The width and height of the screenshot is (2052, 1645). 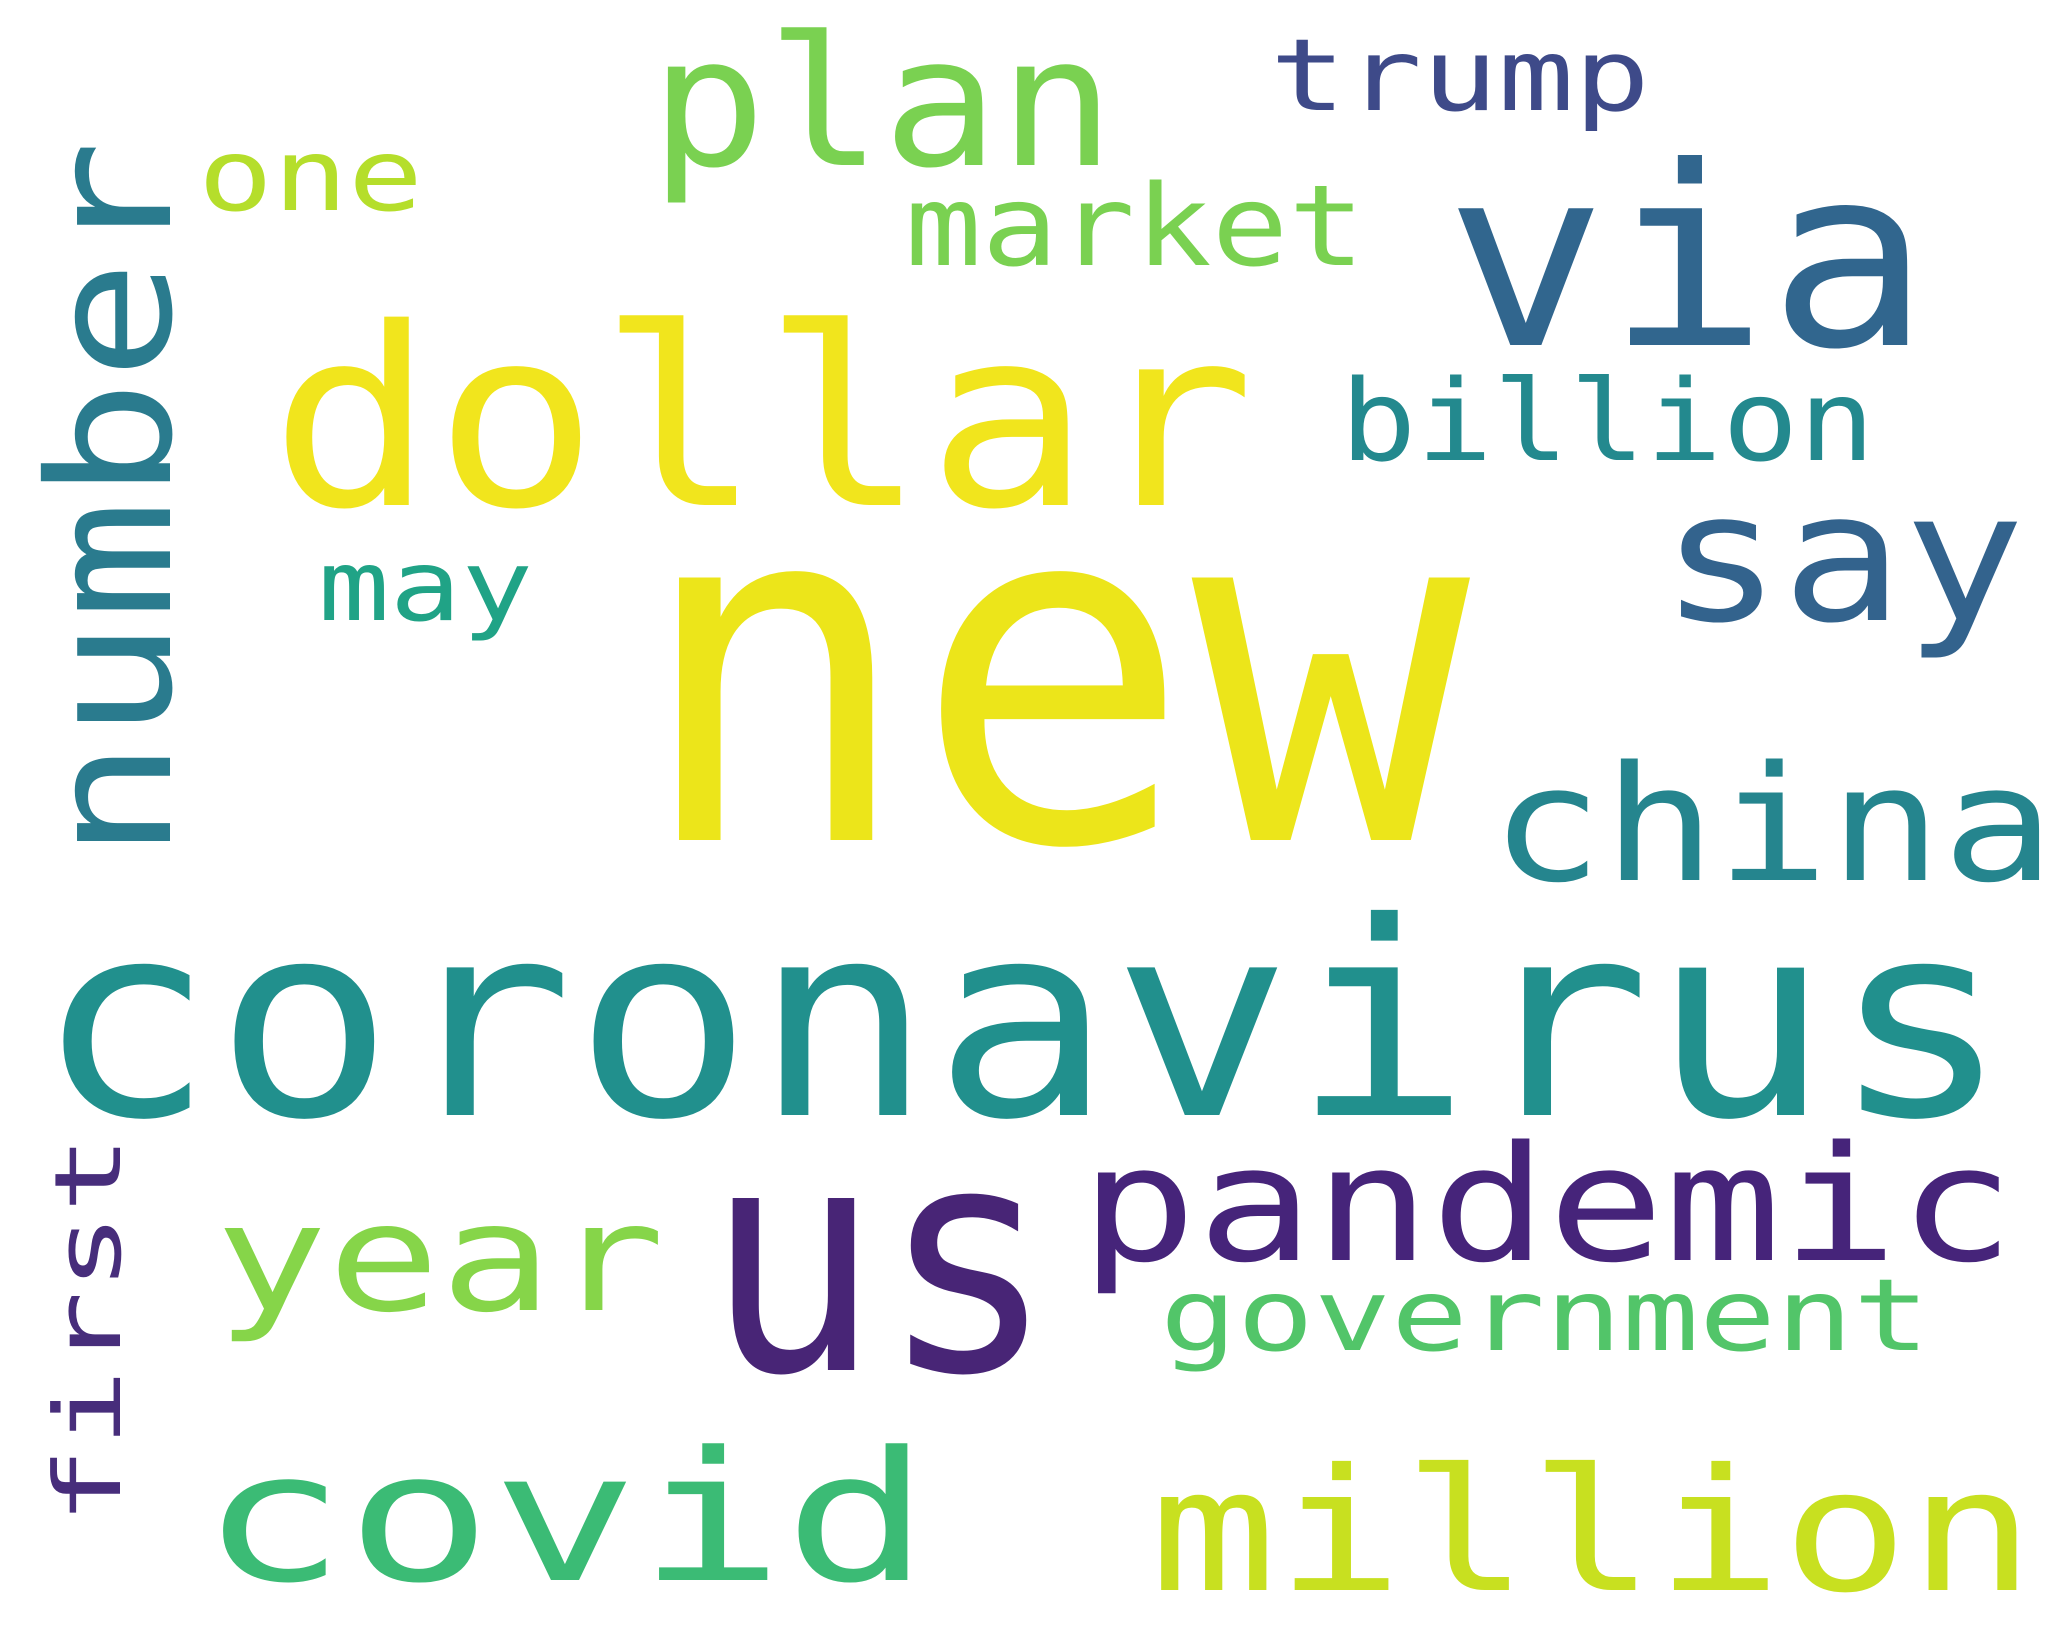 What do you see at coordinates (425, 587) in the screenshot?
I see `word-may: may` at bounding box center [425, 587].